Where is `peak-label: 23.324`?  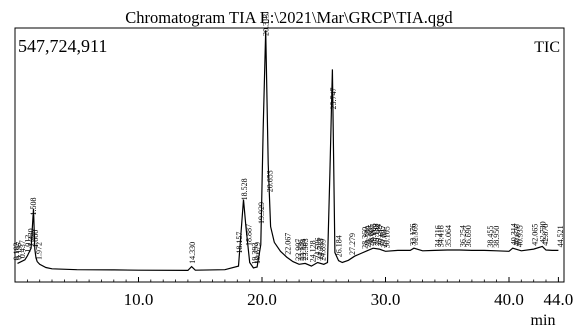
peak-label: 23.324 is located at coordinates (303, 250).